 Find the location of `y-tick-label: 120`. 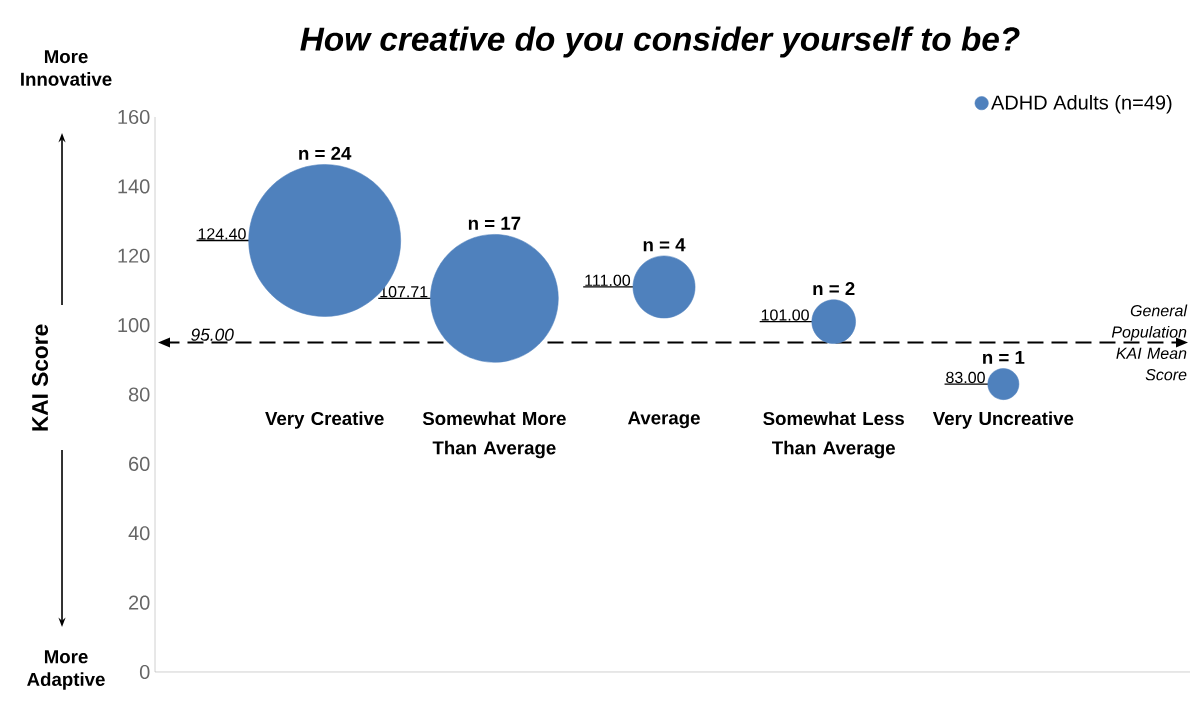

y-tick-label: 120 is located at coordinates (134, 255).